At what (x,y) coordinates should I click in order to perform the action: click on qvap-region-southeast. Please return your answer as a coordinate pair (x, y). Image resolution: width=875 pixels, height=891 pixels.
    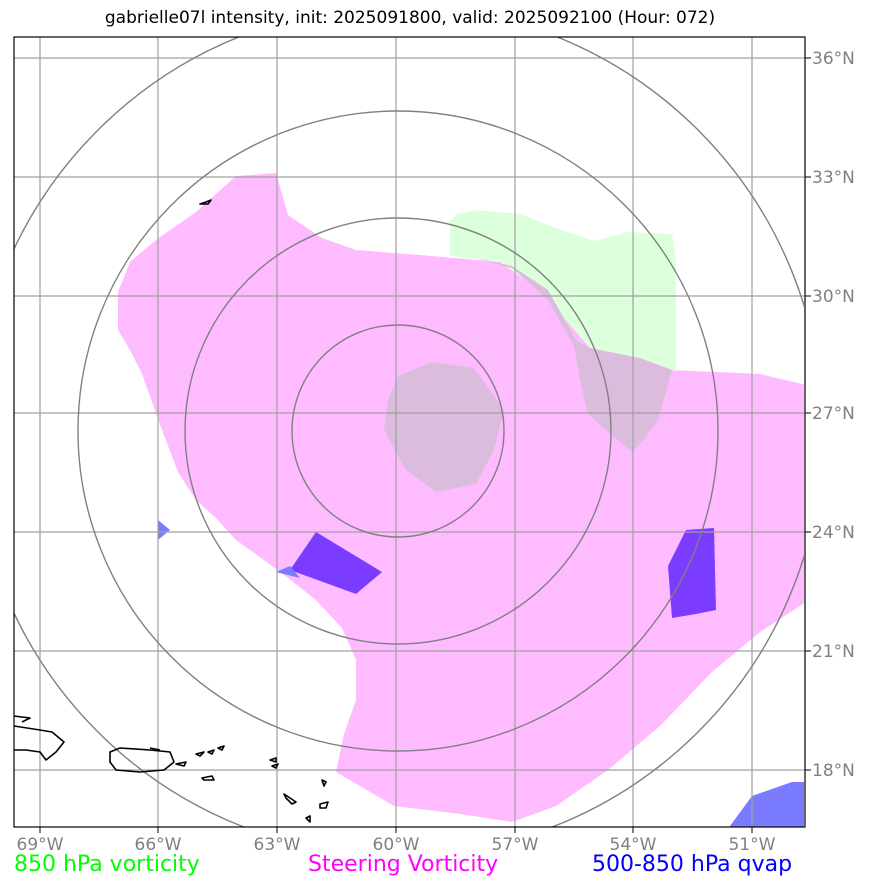
    Looking at the image, I should click on (767, 804).